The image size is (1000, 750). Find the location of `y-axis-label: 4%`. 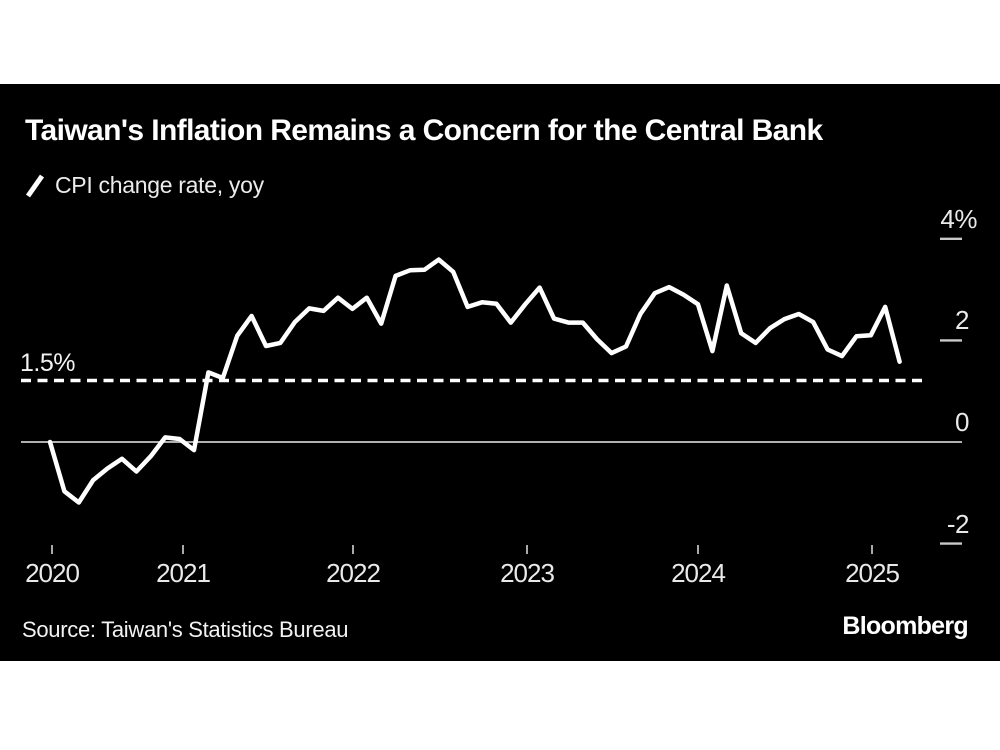

y-axis-label: 4% is located at coordinates (958, 218).